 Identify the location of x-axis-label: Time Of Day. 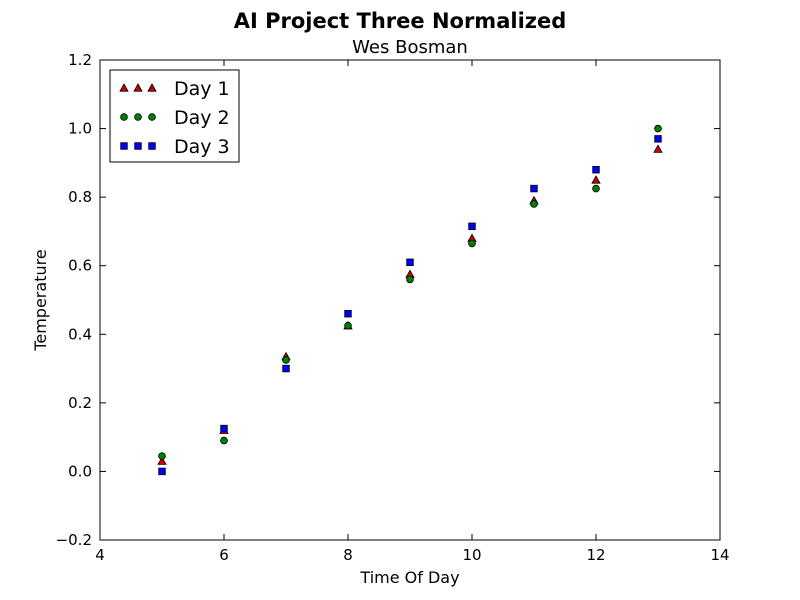
(409, 577).